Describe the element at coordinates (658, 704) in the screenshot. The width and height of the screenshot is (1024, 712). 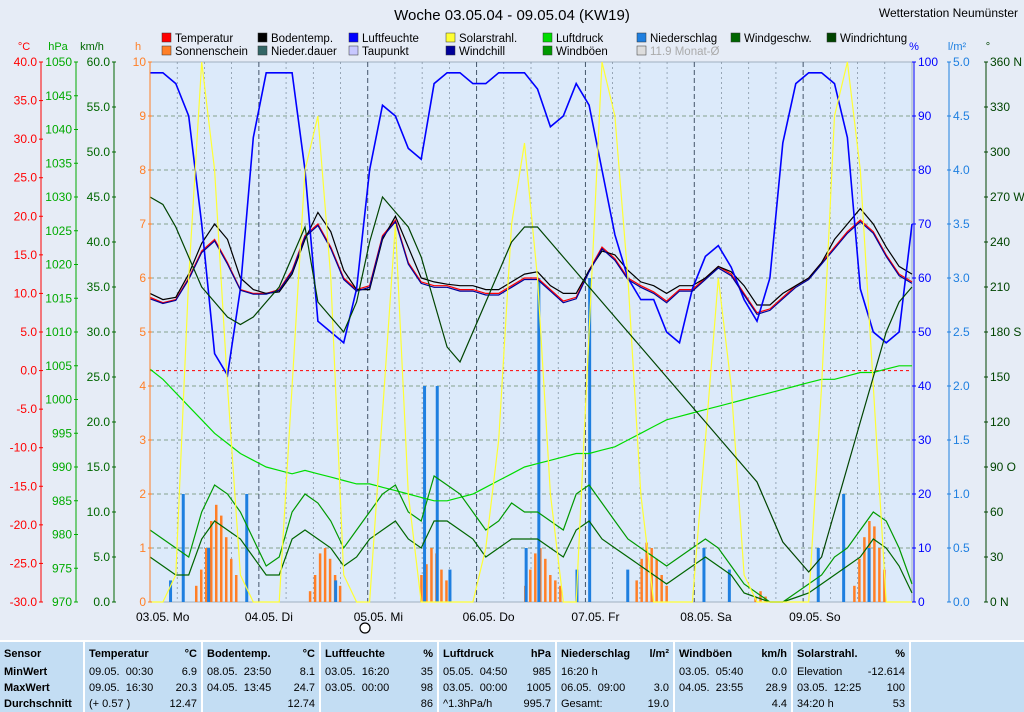
I see `stats-value: 19.0` at that location.